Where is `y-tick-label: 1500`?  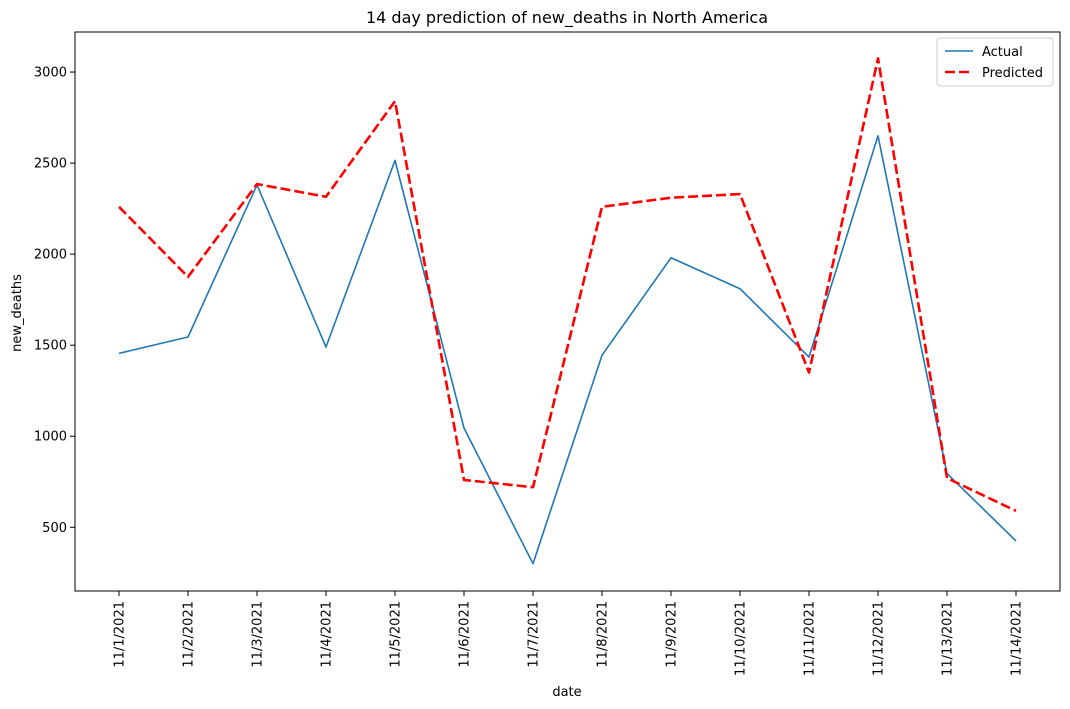 y-tick-label: 1500 is located at coordinates (50, 346).